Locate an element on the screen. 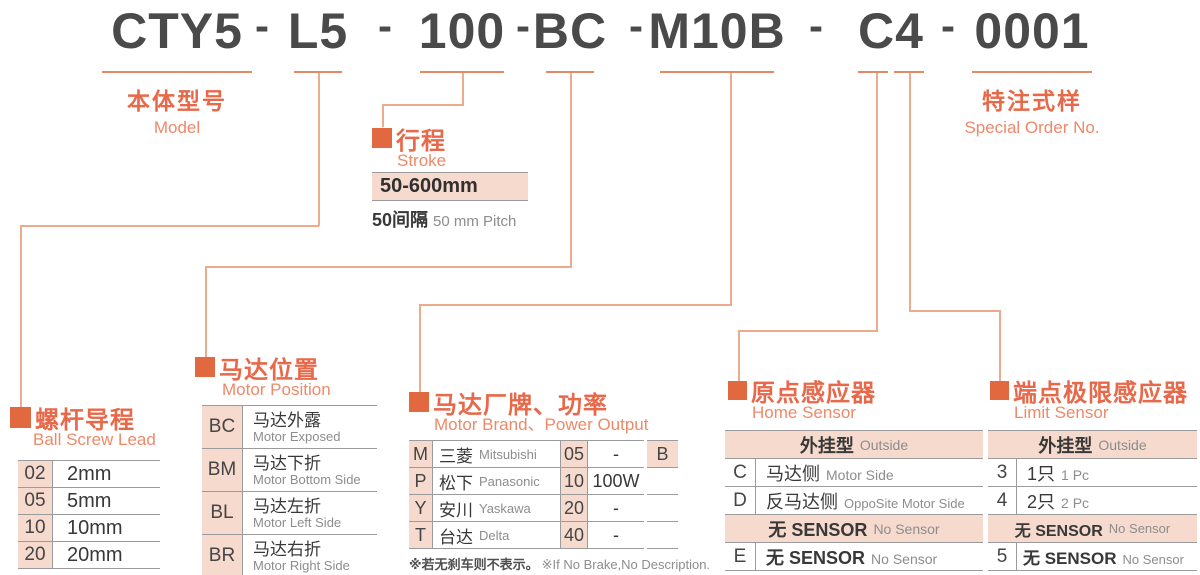 The image size is (1200, 575). underline-motor-position is located at coordinates (570, 72).